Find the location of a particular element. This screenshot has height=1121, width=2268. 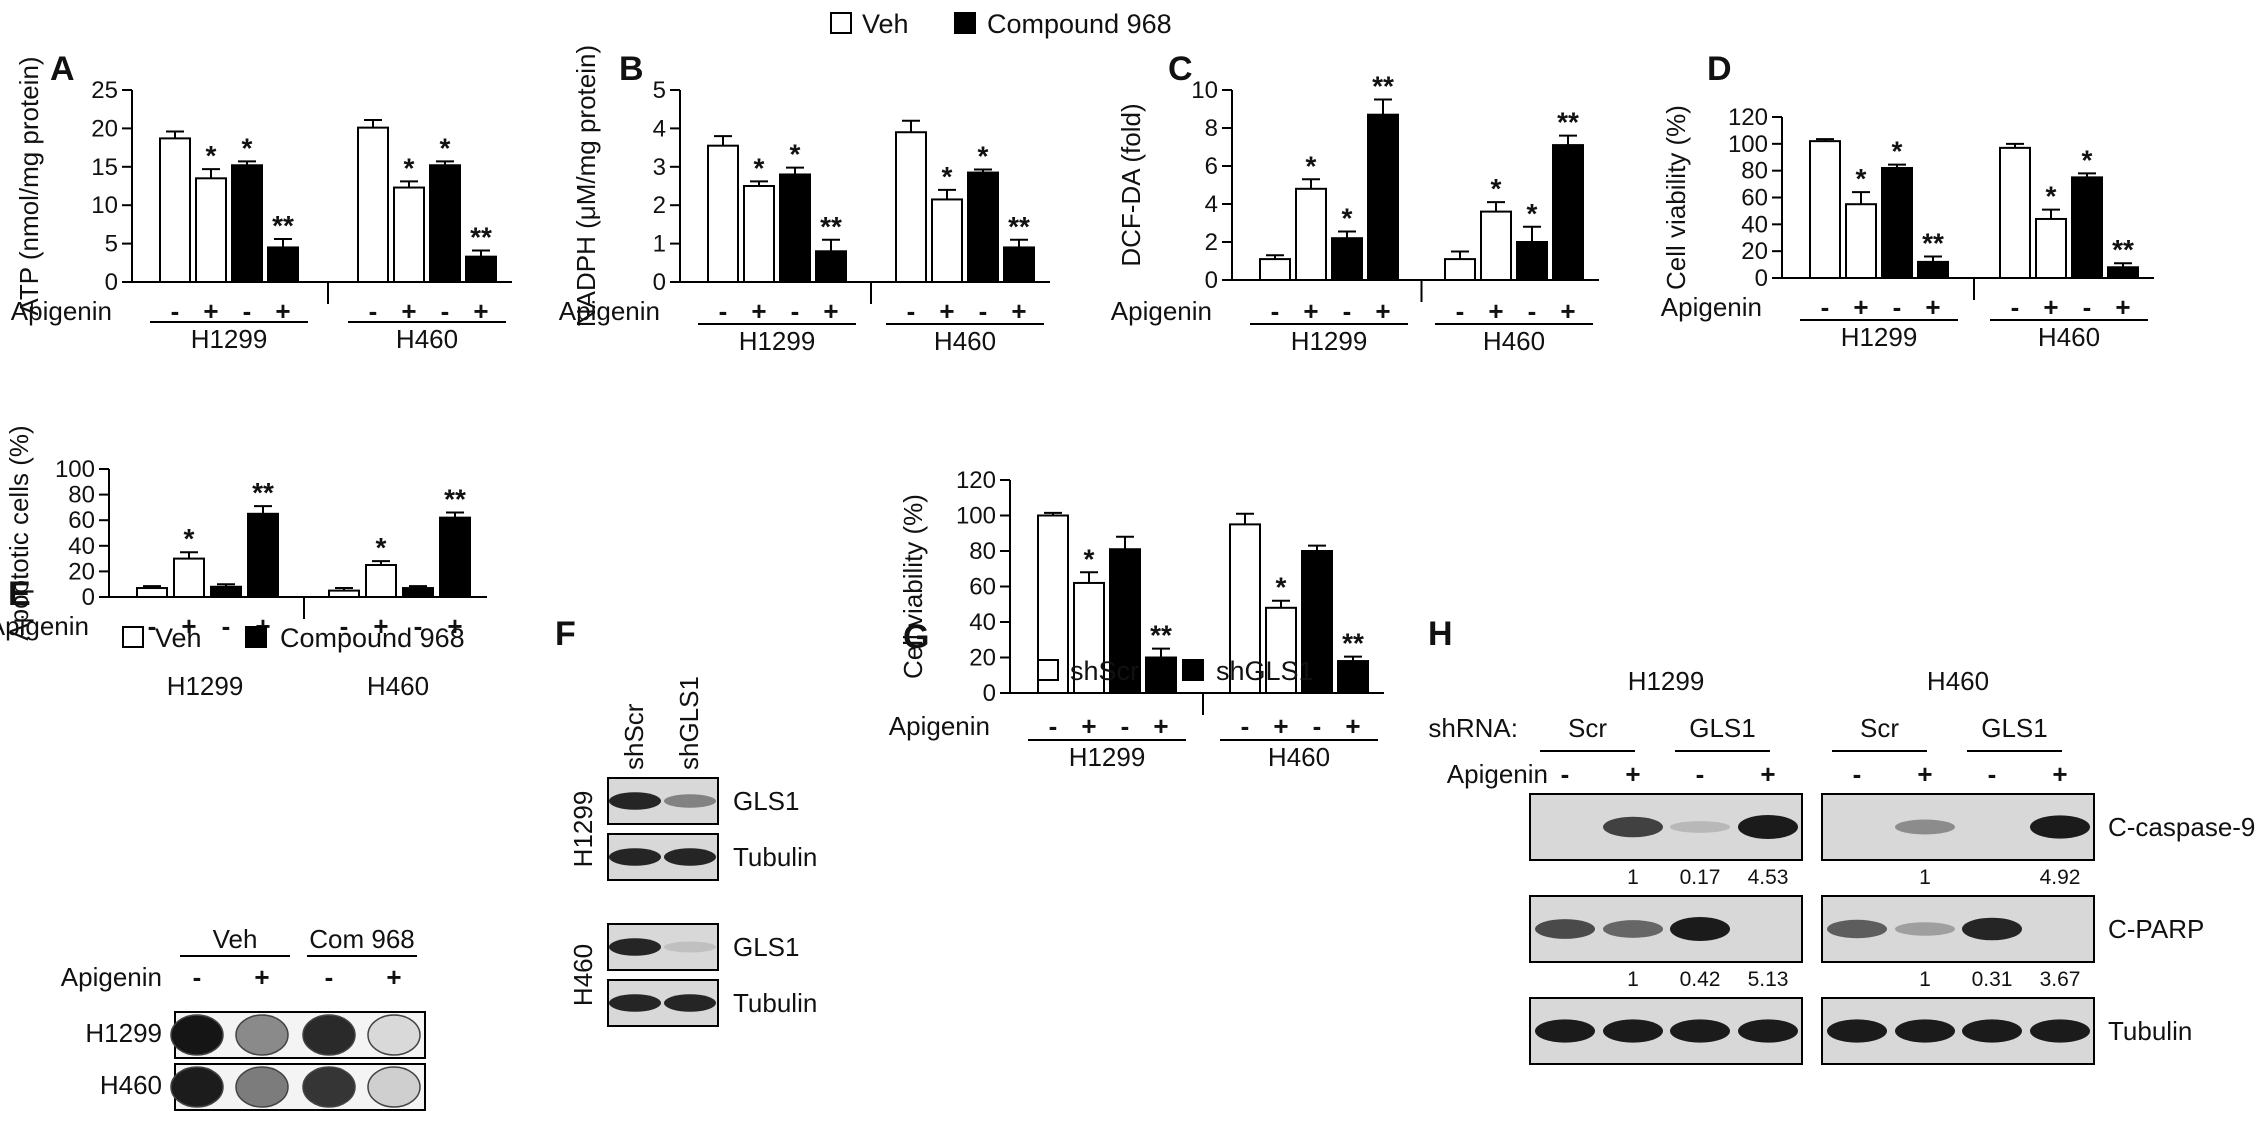

blot-h-group-h460-scr: Scr is located at coordinates (1879, 728).